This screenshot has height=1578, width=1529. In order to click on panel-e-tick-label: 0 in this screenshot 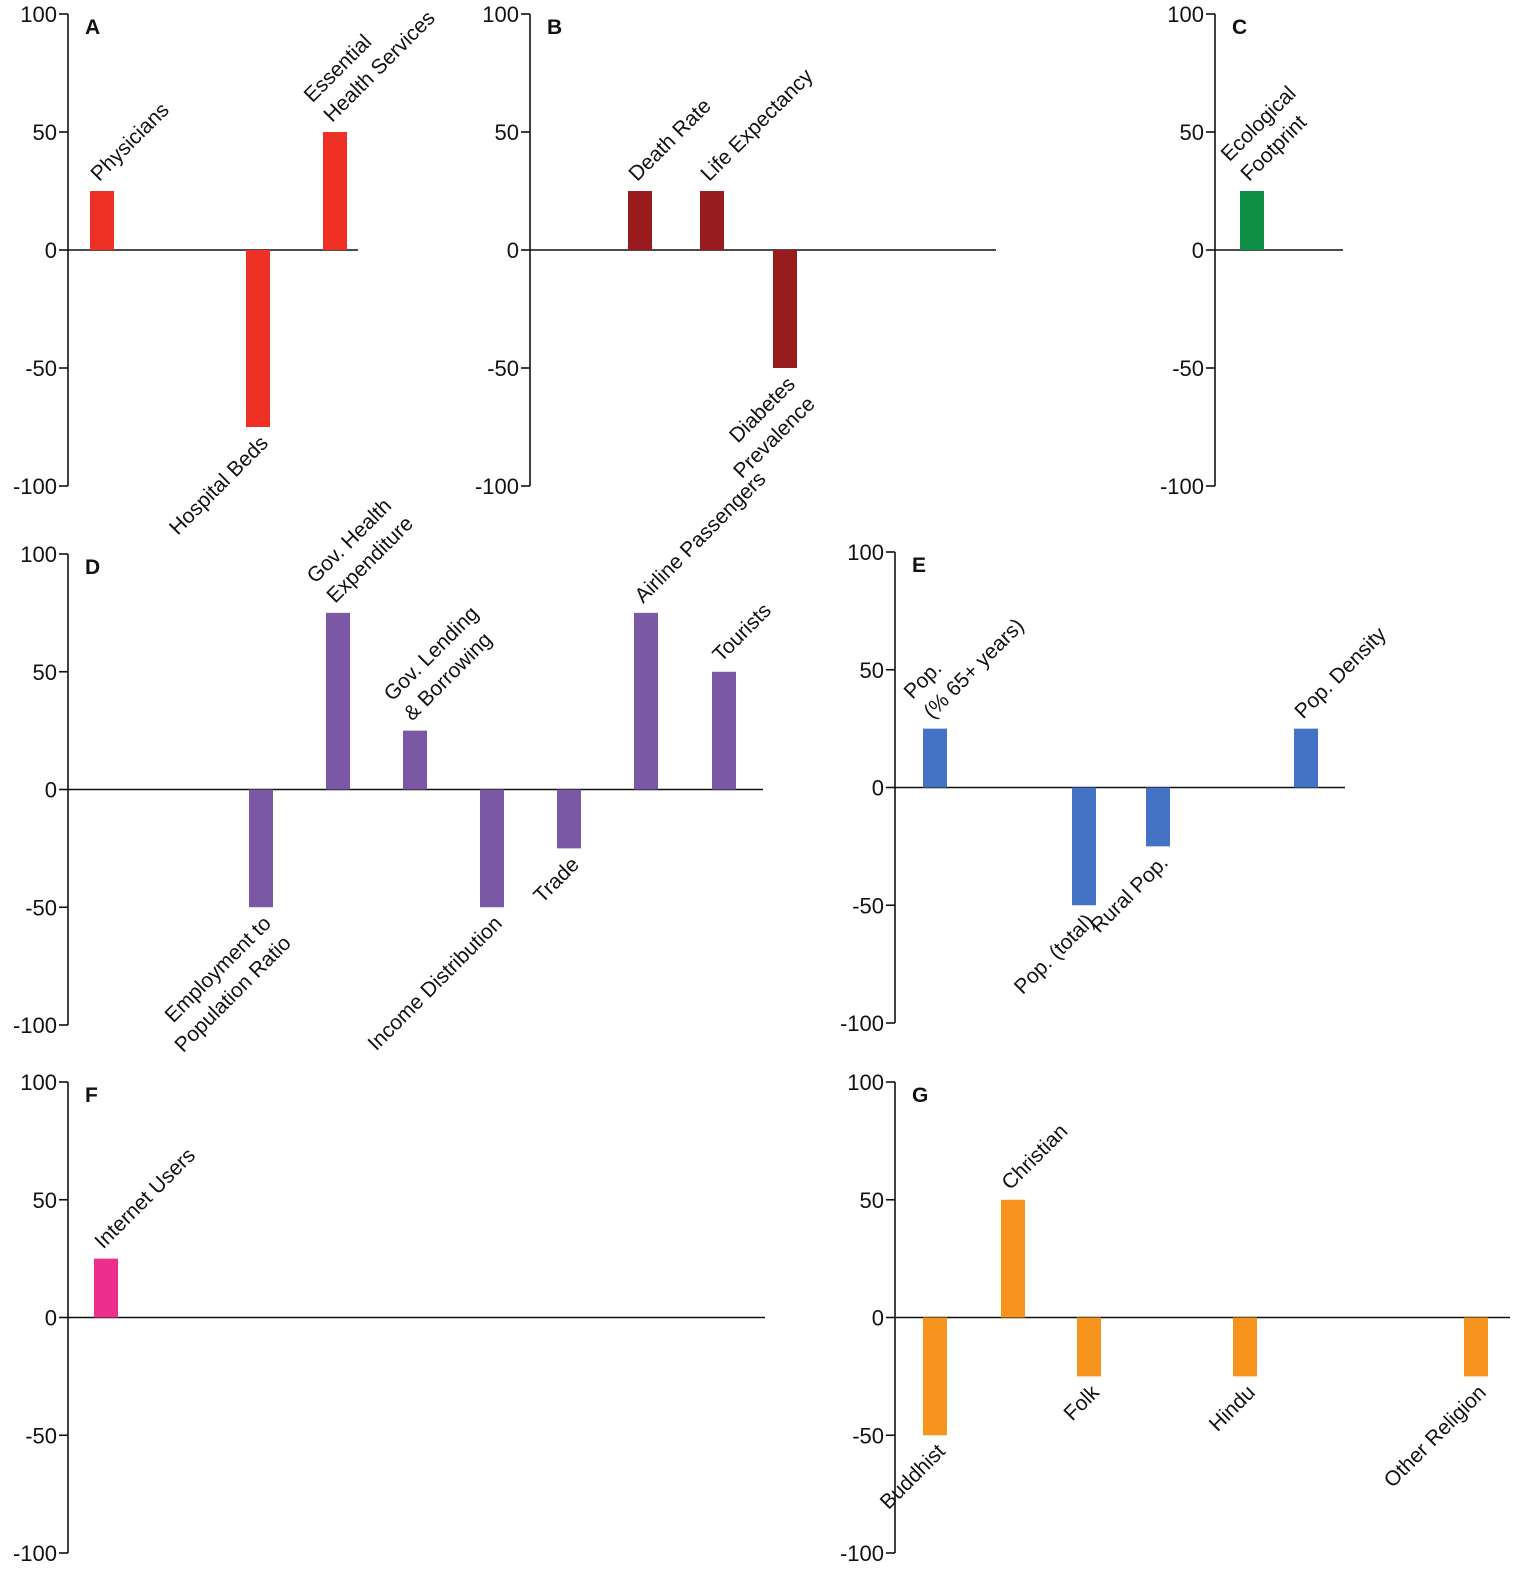, I will do `click(878, 788)`.